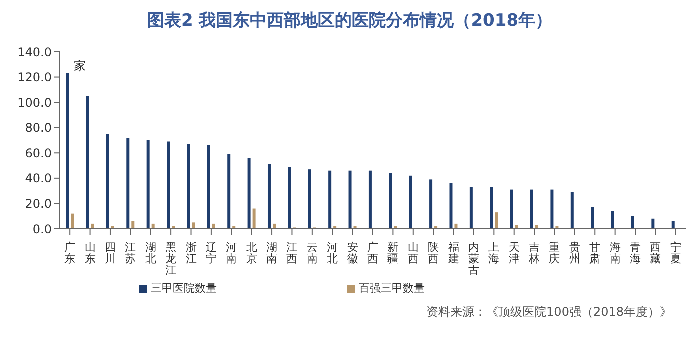  Describe the element at coordinates (35, 52) in the screenshot. I see `y-tick-label: 140.0` at that location.